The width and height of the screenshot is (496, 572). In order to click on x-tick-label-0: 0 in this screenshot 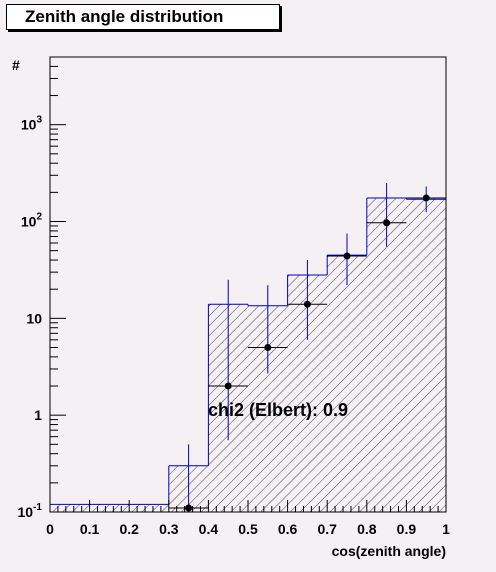, I will do `click(50, 529)`.